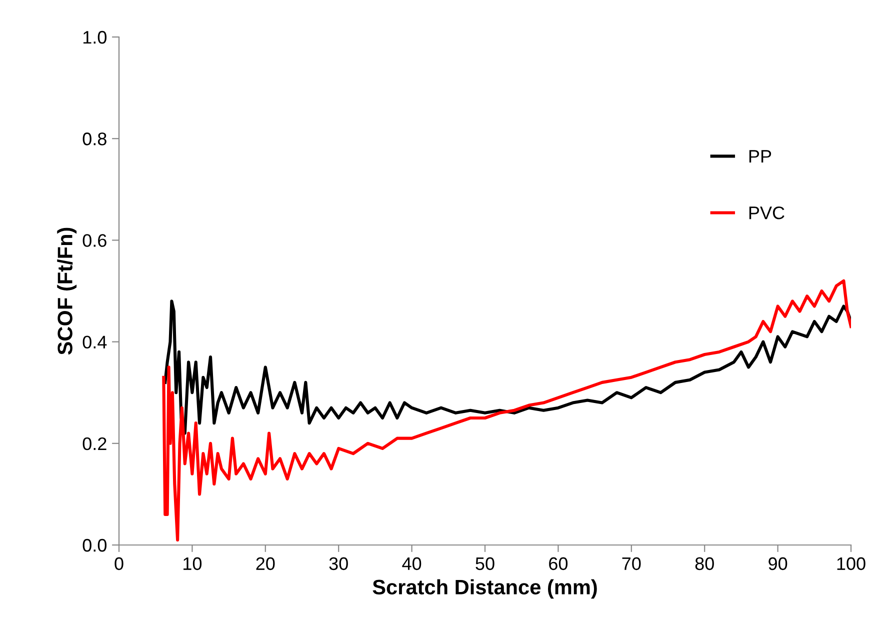 The height and width of the screenshot is (636, 870). Describe the element at coordinates (484, 589) in the screenshot. I see `x-axis-title: Scratch Distance (mm)` at that location.